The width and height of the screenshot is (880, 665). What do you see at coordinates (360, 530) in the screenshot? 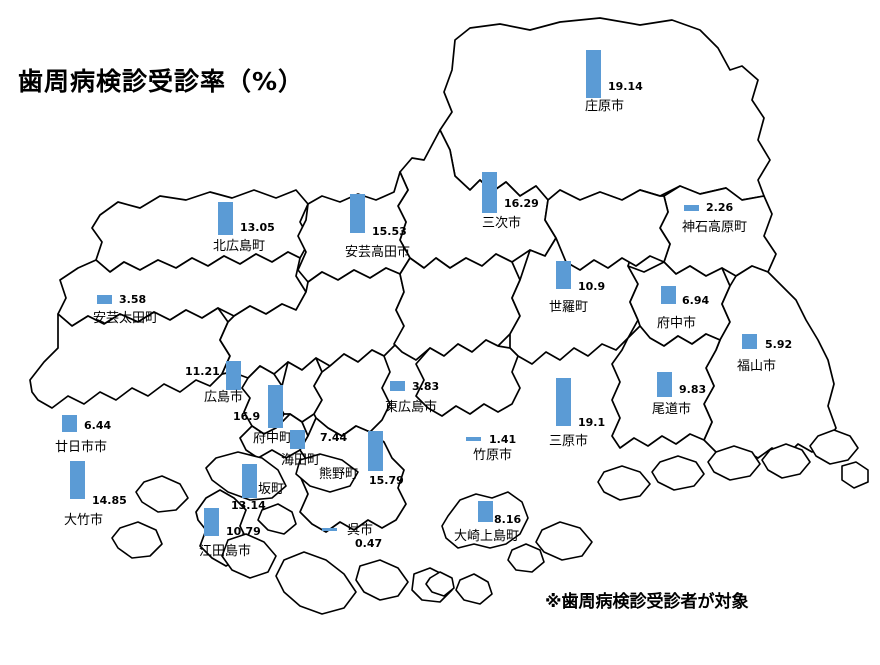
I see `municipality-name-label: 呉市` at bounding box center [360, 530].